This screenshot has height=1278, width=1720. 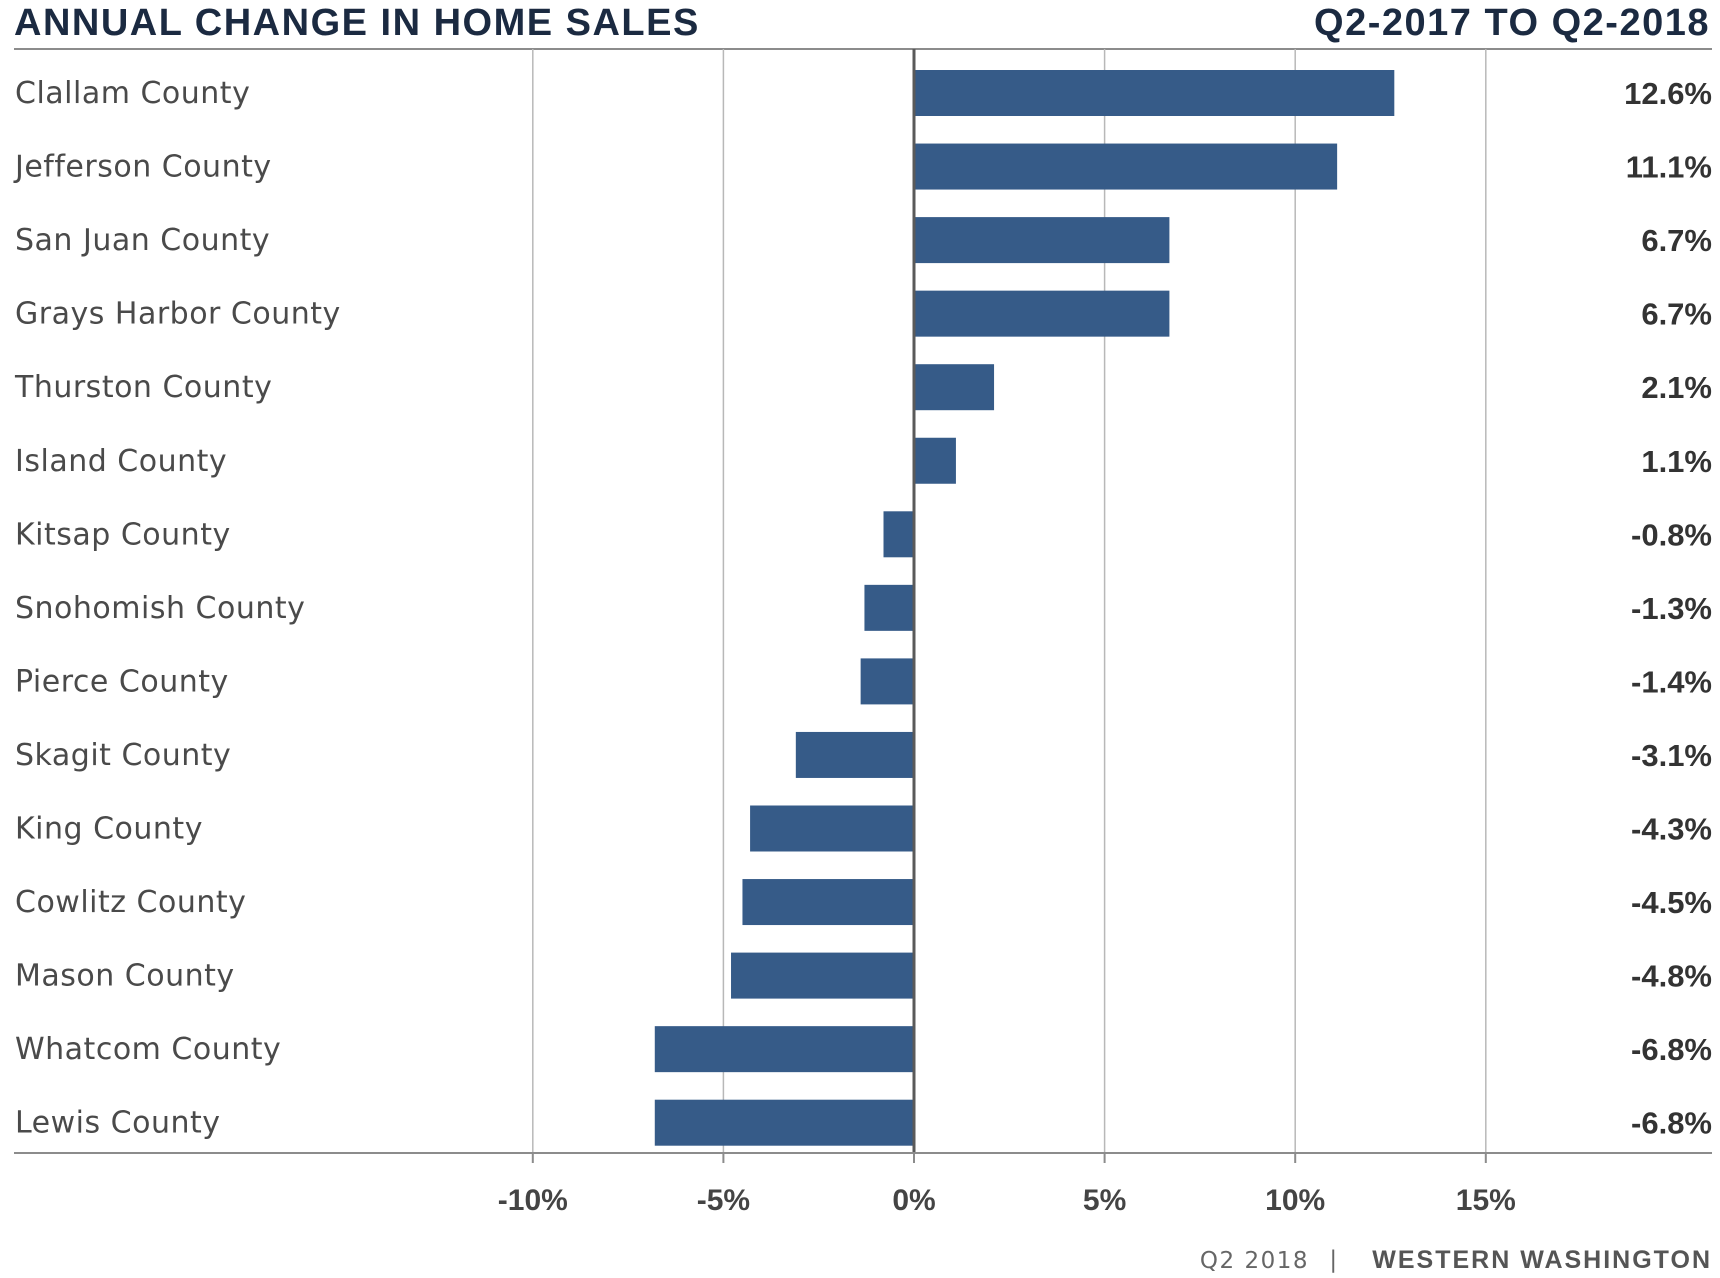 What do you see at coordinates (178, 314) in the screenshot?
I see `category-label: Grays Harbor County` at bounding box center [178, 314].